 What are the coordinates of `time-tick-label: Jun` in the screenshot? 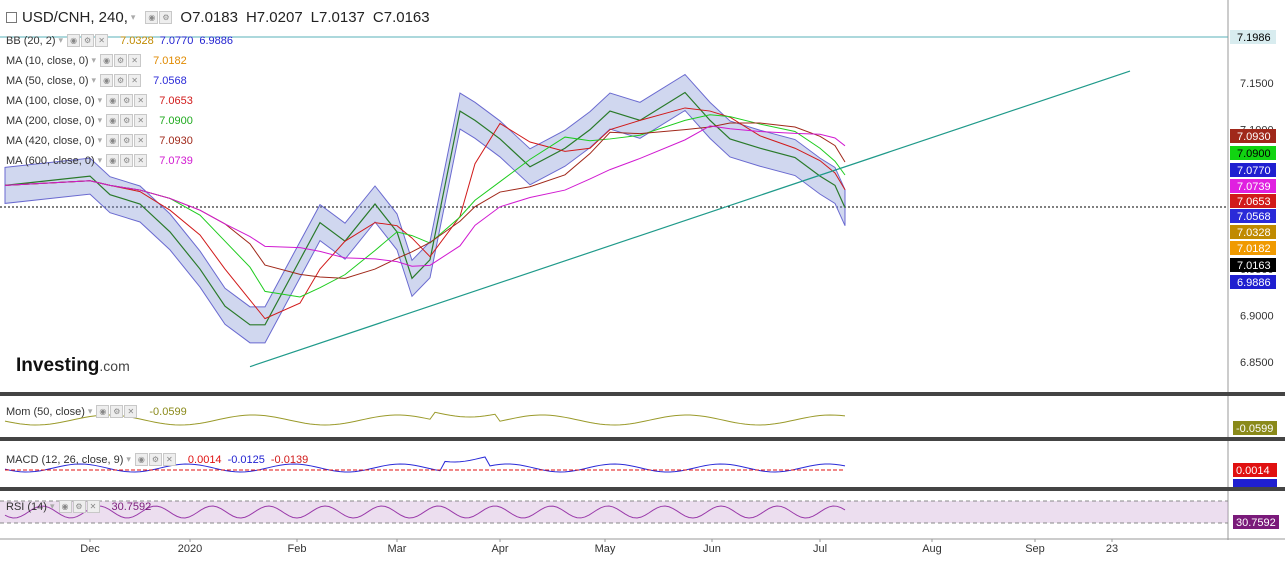 It's located at (712, 549).